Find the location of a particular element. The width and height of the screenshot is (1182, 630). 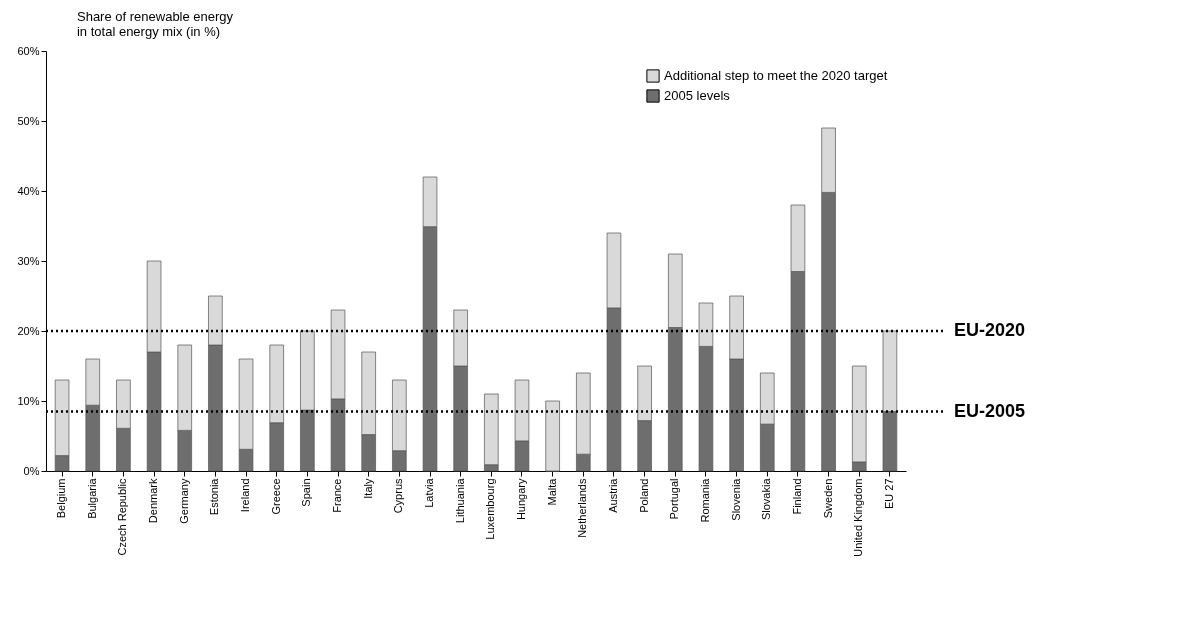

x-tick-label: Luxembourg is located at coordinates (490, 509).